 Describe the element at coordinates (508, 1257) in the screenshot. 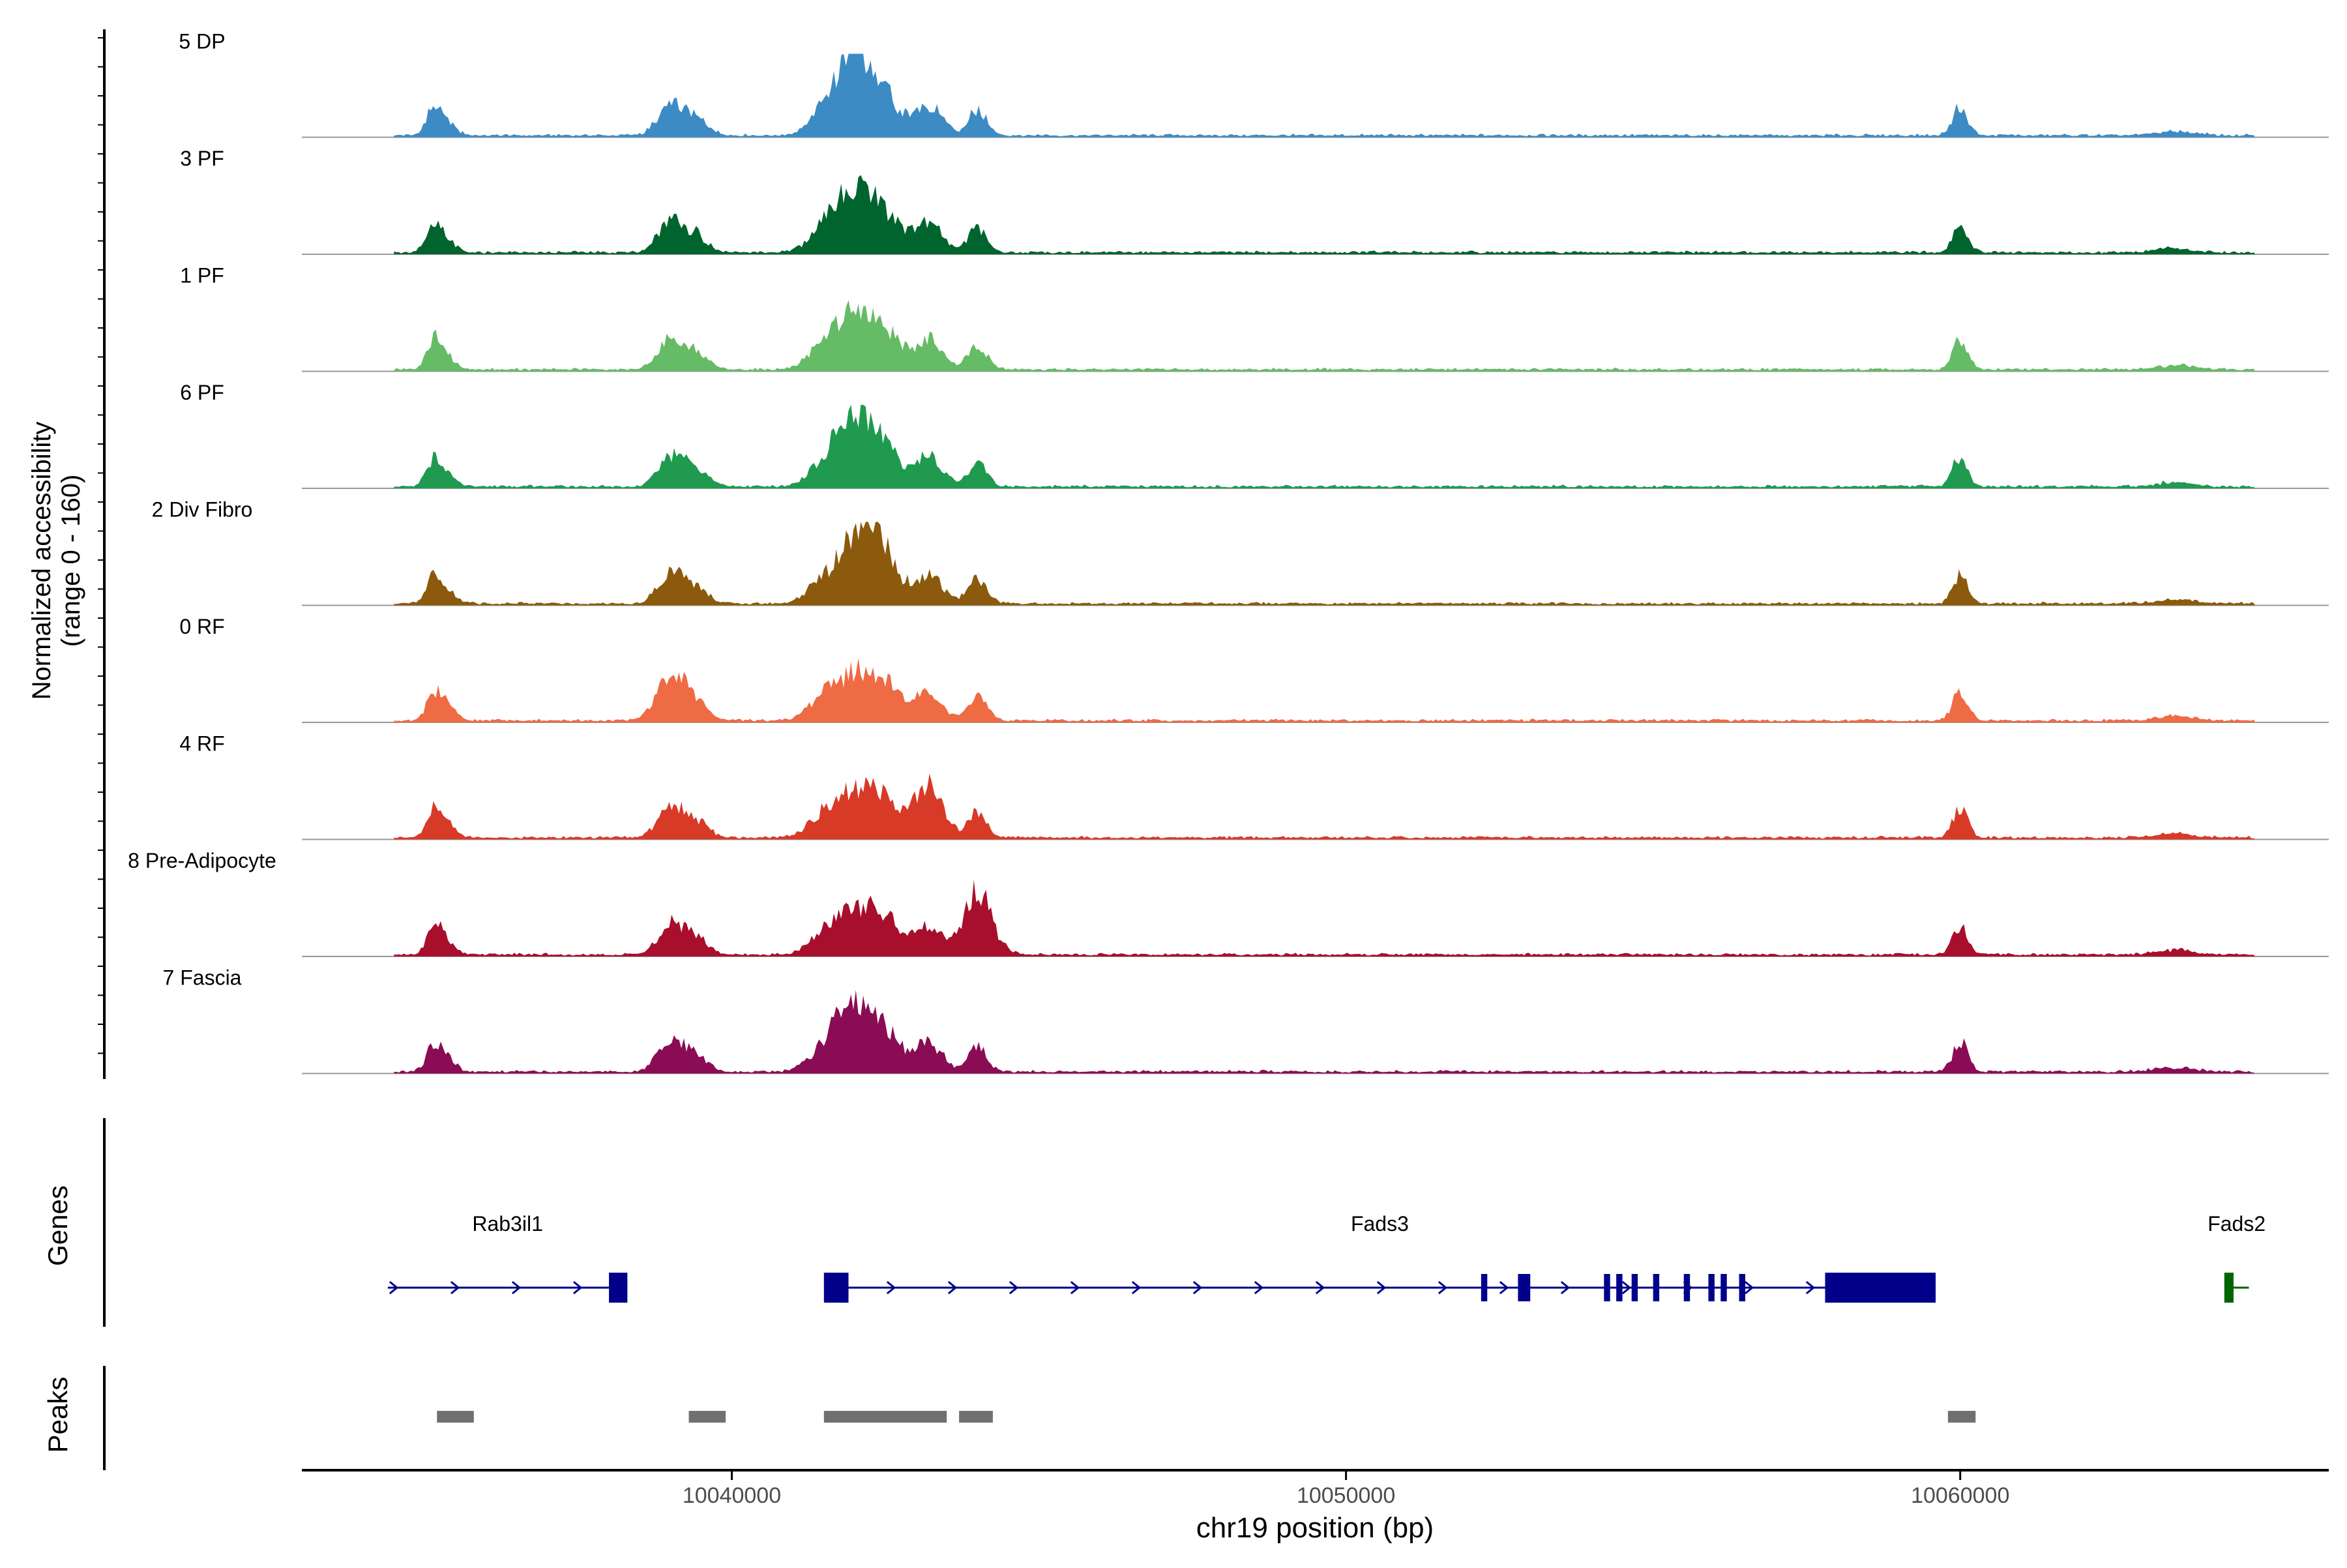

I see `gene-rab3il1: Rab3il1` at that location.